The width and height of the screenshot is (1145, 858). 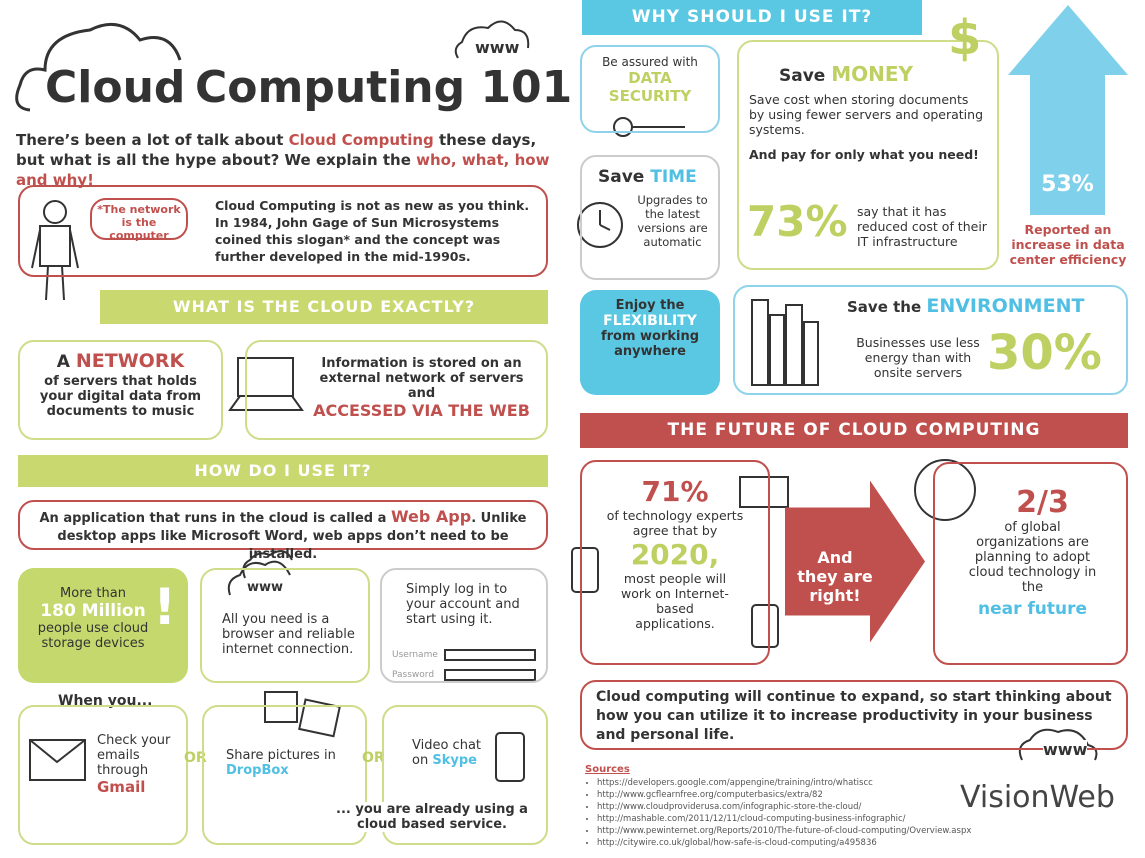 I want to click on text: Enjoy the, so click(x=650, y=305).